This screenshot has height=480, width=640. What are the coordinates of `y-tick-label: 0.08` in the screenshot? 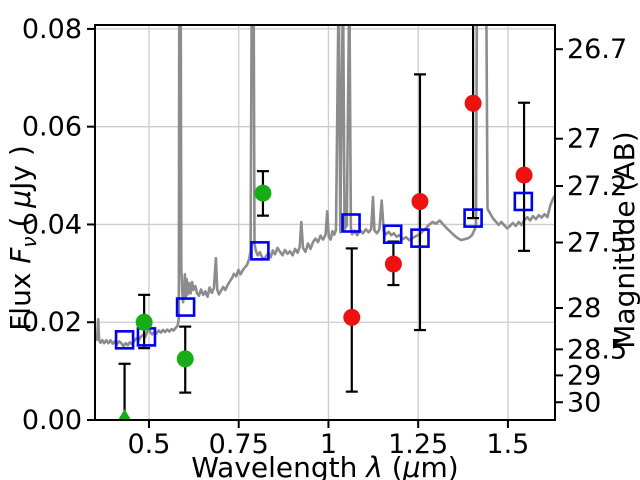 It's located at (52, 29).